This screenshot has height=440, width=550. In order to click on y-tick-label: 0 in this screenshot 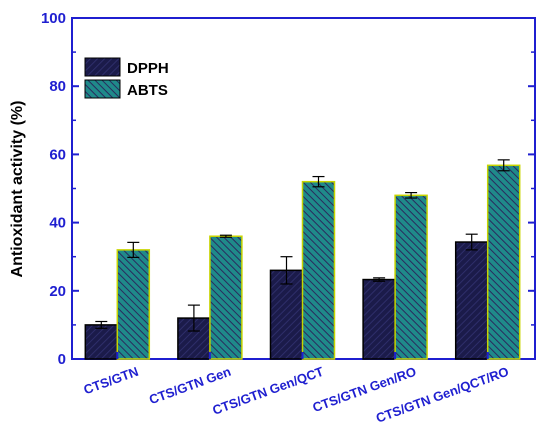, I will do `click(62, 359)`.